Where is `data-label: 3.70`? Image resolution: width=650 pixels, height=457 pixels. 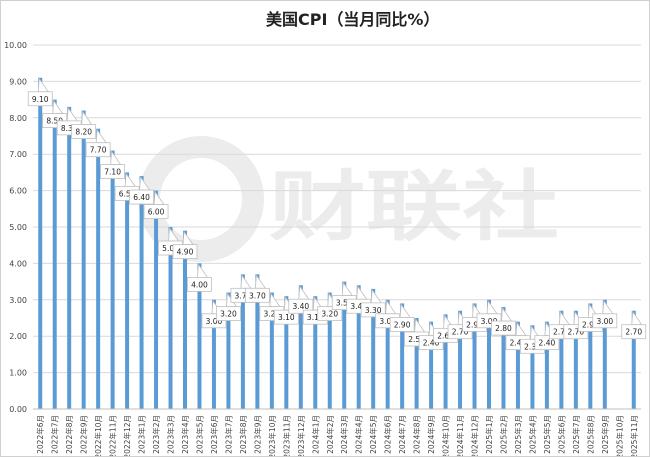
data-label: 3.70 is located at coordinates (257, 288).